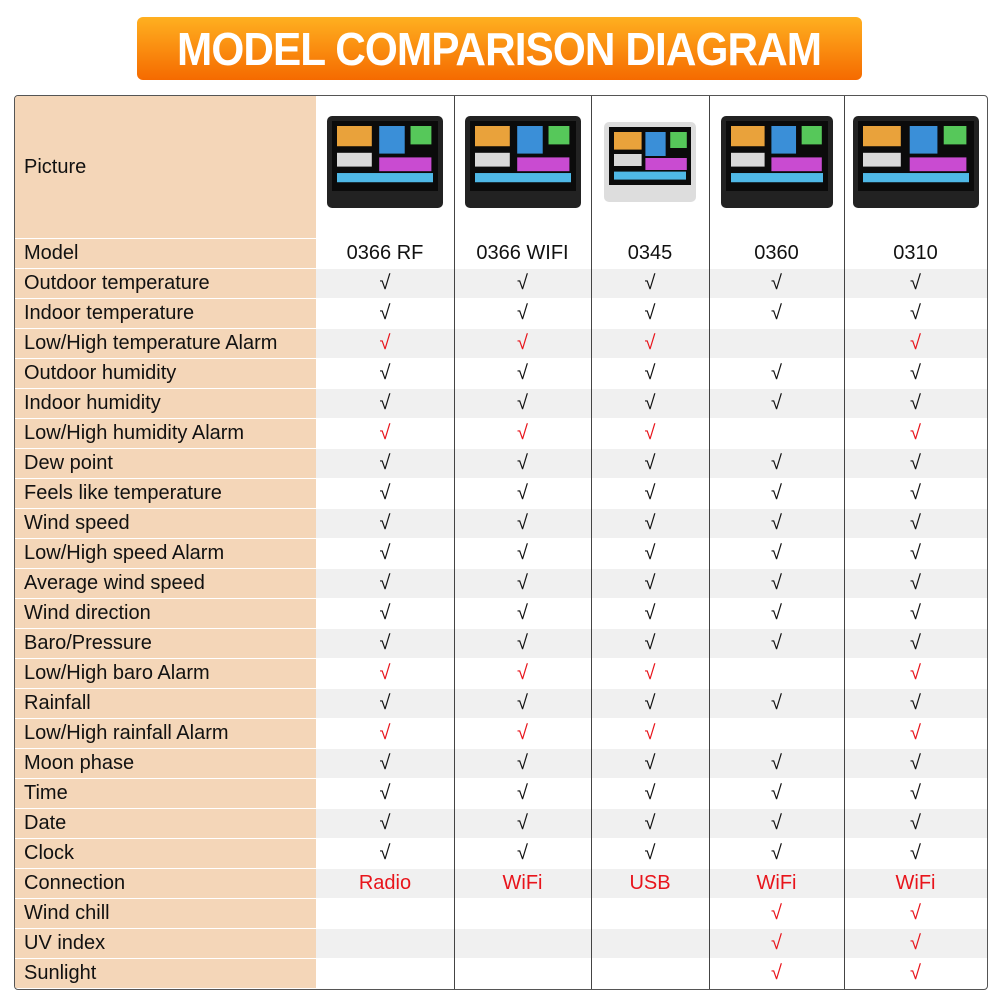 The height and width of the screenshot is (1000, 1000). Describe the element at coordinates (165, 913) in the screenshot. I see `row-label: Wind chill` at that location.